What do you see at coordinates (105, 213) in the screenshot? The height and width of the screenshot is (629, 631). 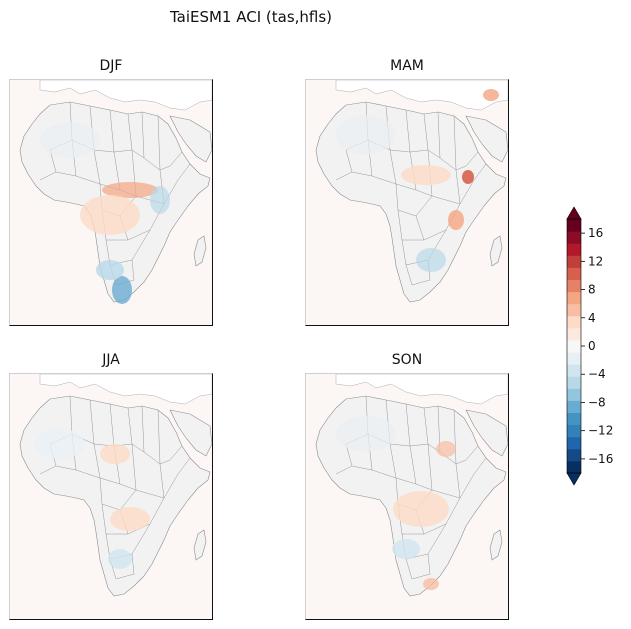 I see `anomaly-patches-djf` at bounding box center [105, 213].